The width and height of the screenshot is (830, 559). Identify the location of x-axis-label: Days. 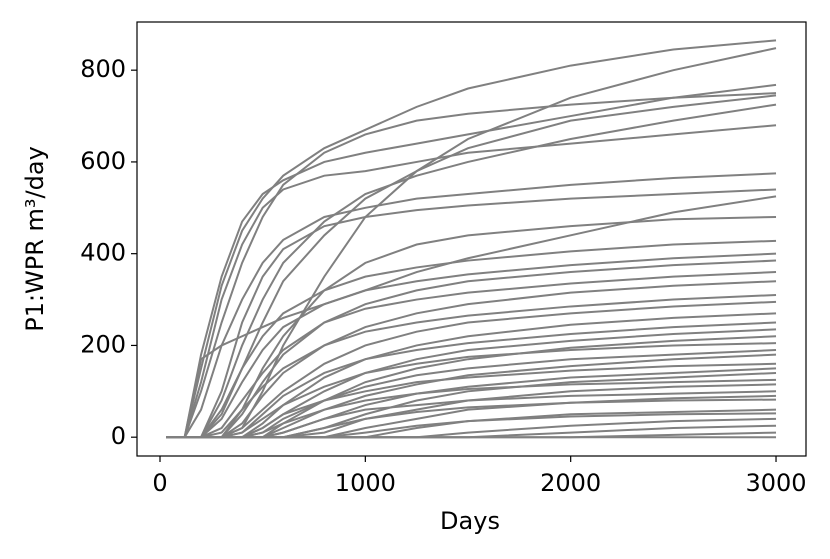
(470, 521).